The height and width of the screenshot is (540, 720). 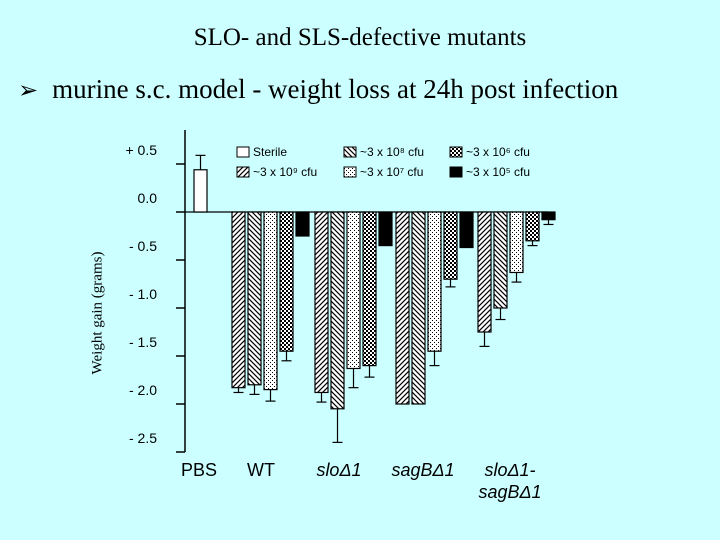 I want to click on legend-label: ~3 x 10⁵ cfu, so click(x=498, y=172).